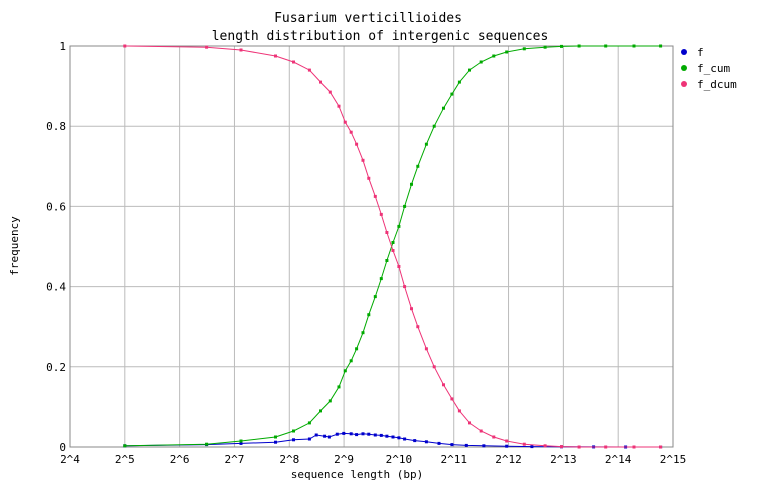  Describe the element at coordinates (563, 459) in the screenshot. I see `x-tick-label: 2^13` at that location.